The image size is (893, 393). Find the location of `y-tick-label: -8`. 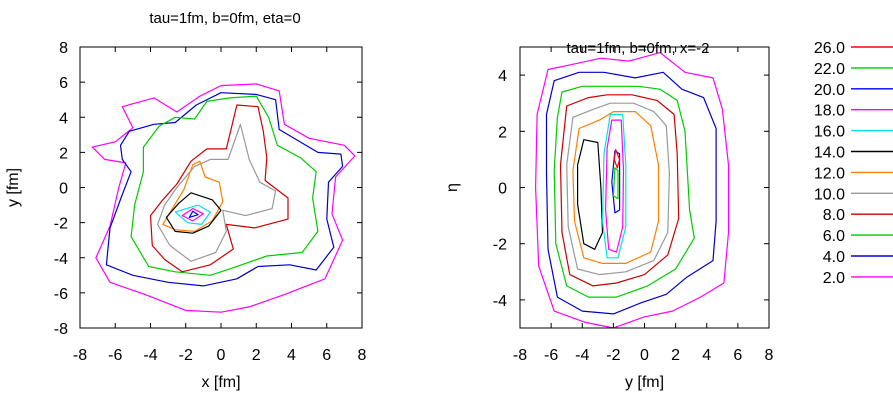

y-tick-label: -8 is located at coordinates (61, 329).